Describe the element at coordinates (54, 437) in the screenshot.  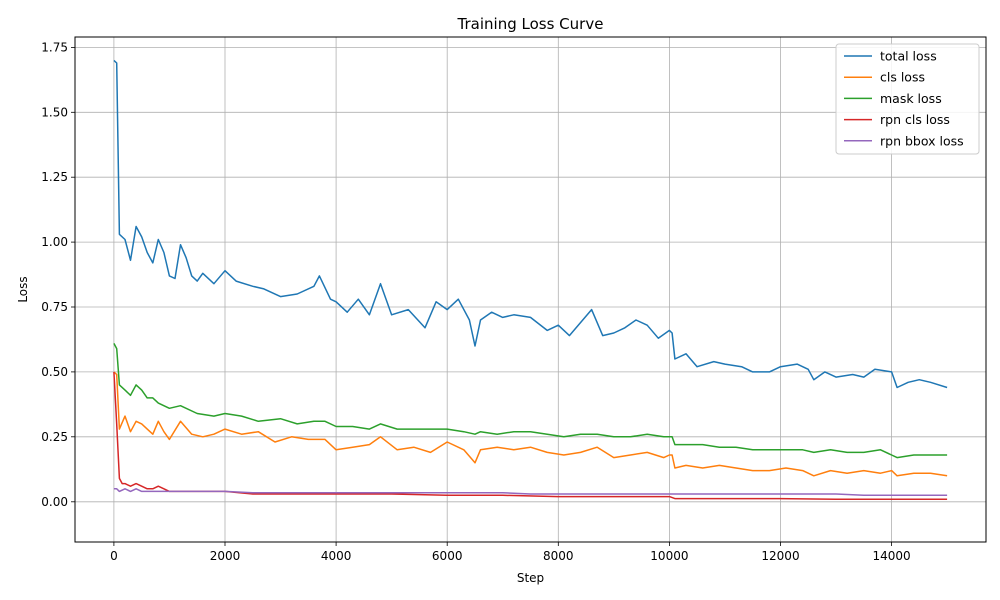
I see `y-tick-label: 0.25` at that location.